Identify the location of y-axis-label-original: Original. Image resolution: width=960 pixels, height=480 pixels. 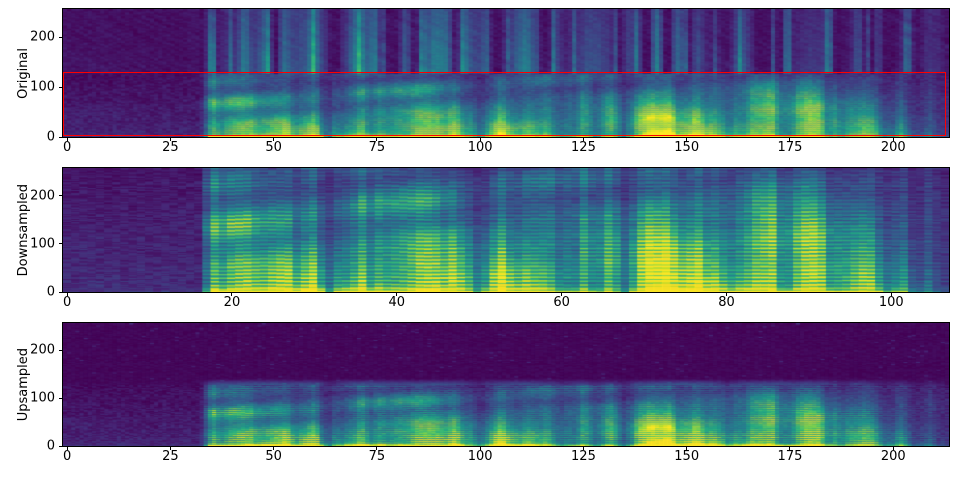
(23, 73).